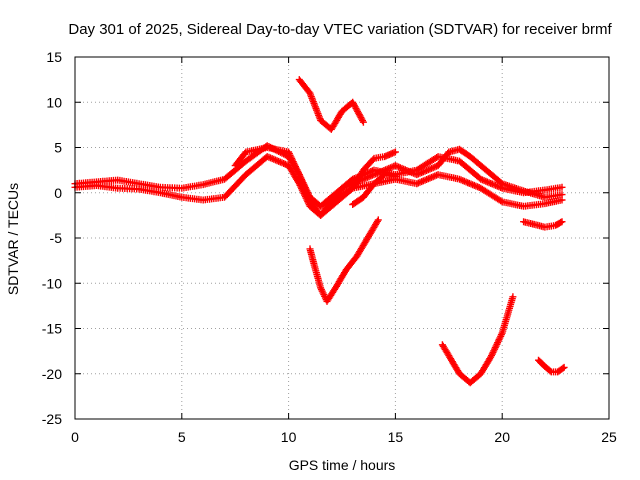 This screenshot has height=480, width=640. I want to click on series-track-i, so click(363, 178).